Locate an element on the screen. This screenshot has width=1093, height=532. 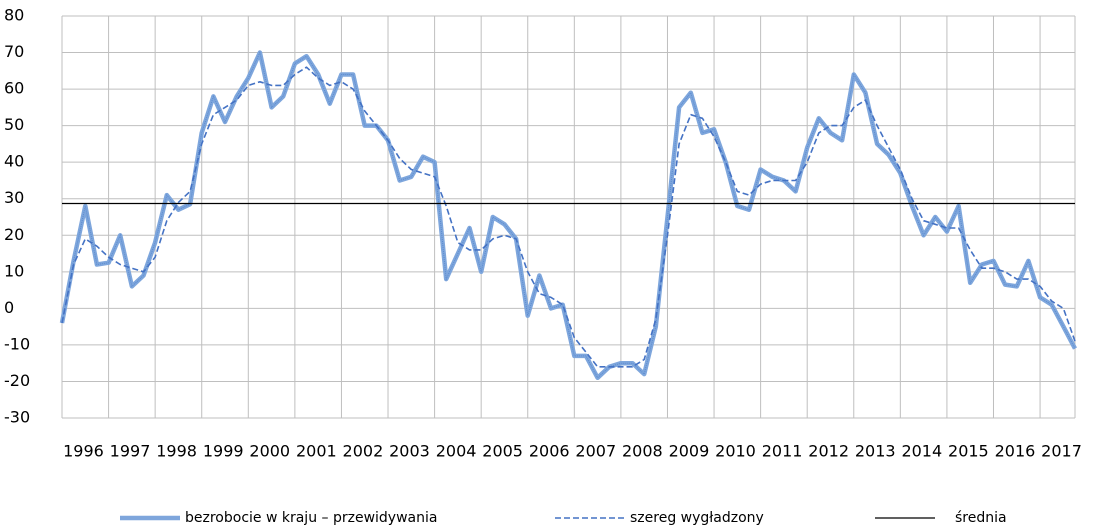
x-tick-label: 2015 is located at coordinates (968, 451).